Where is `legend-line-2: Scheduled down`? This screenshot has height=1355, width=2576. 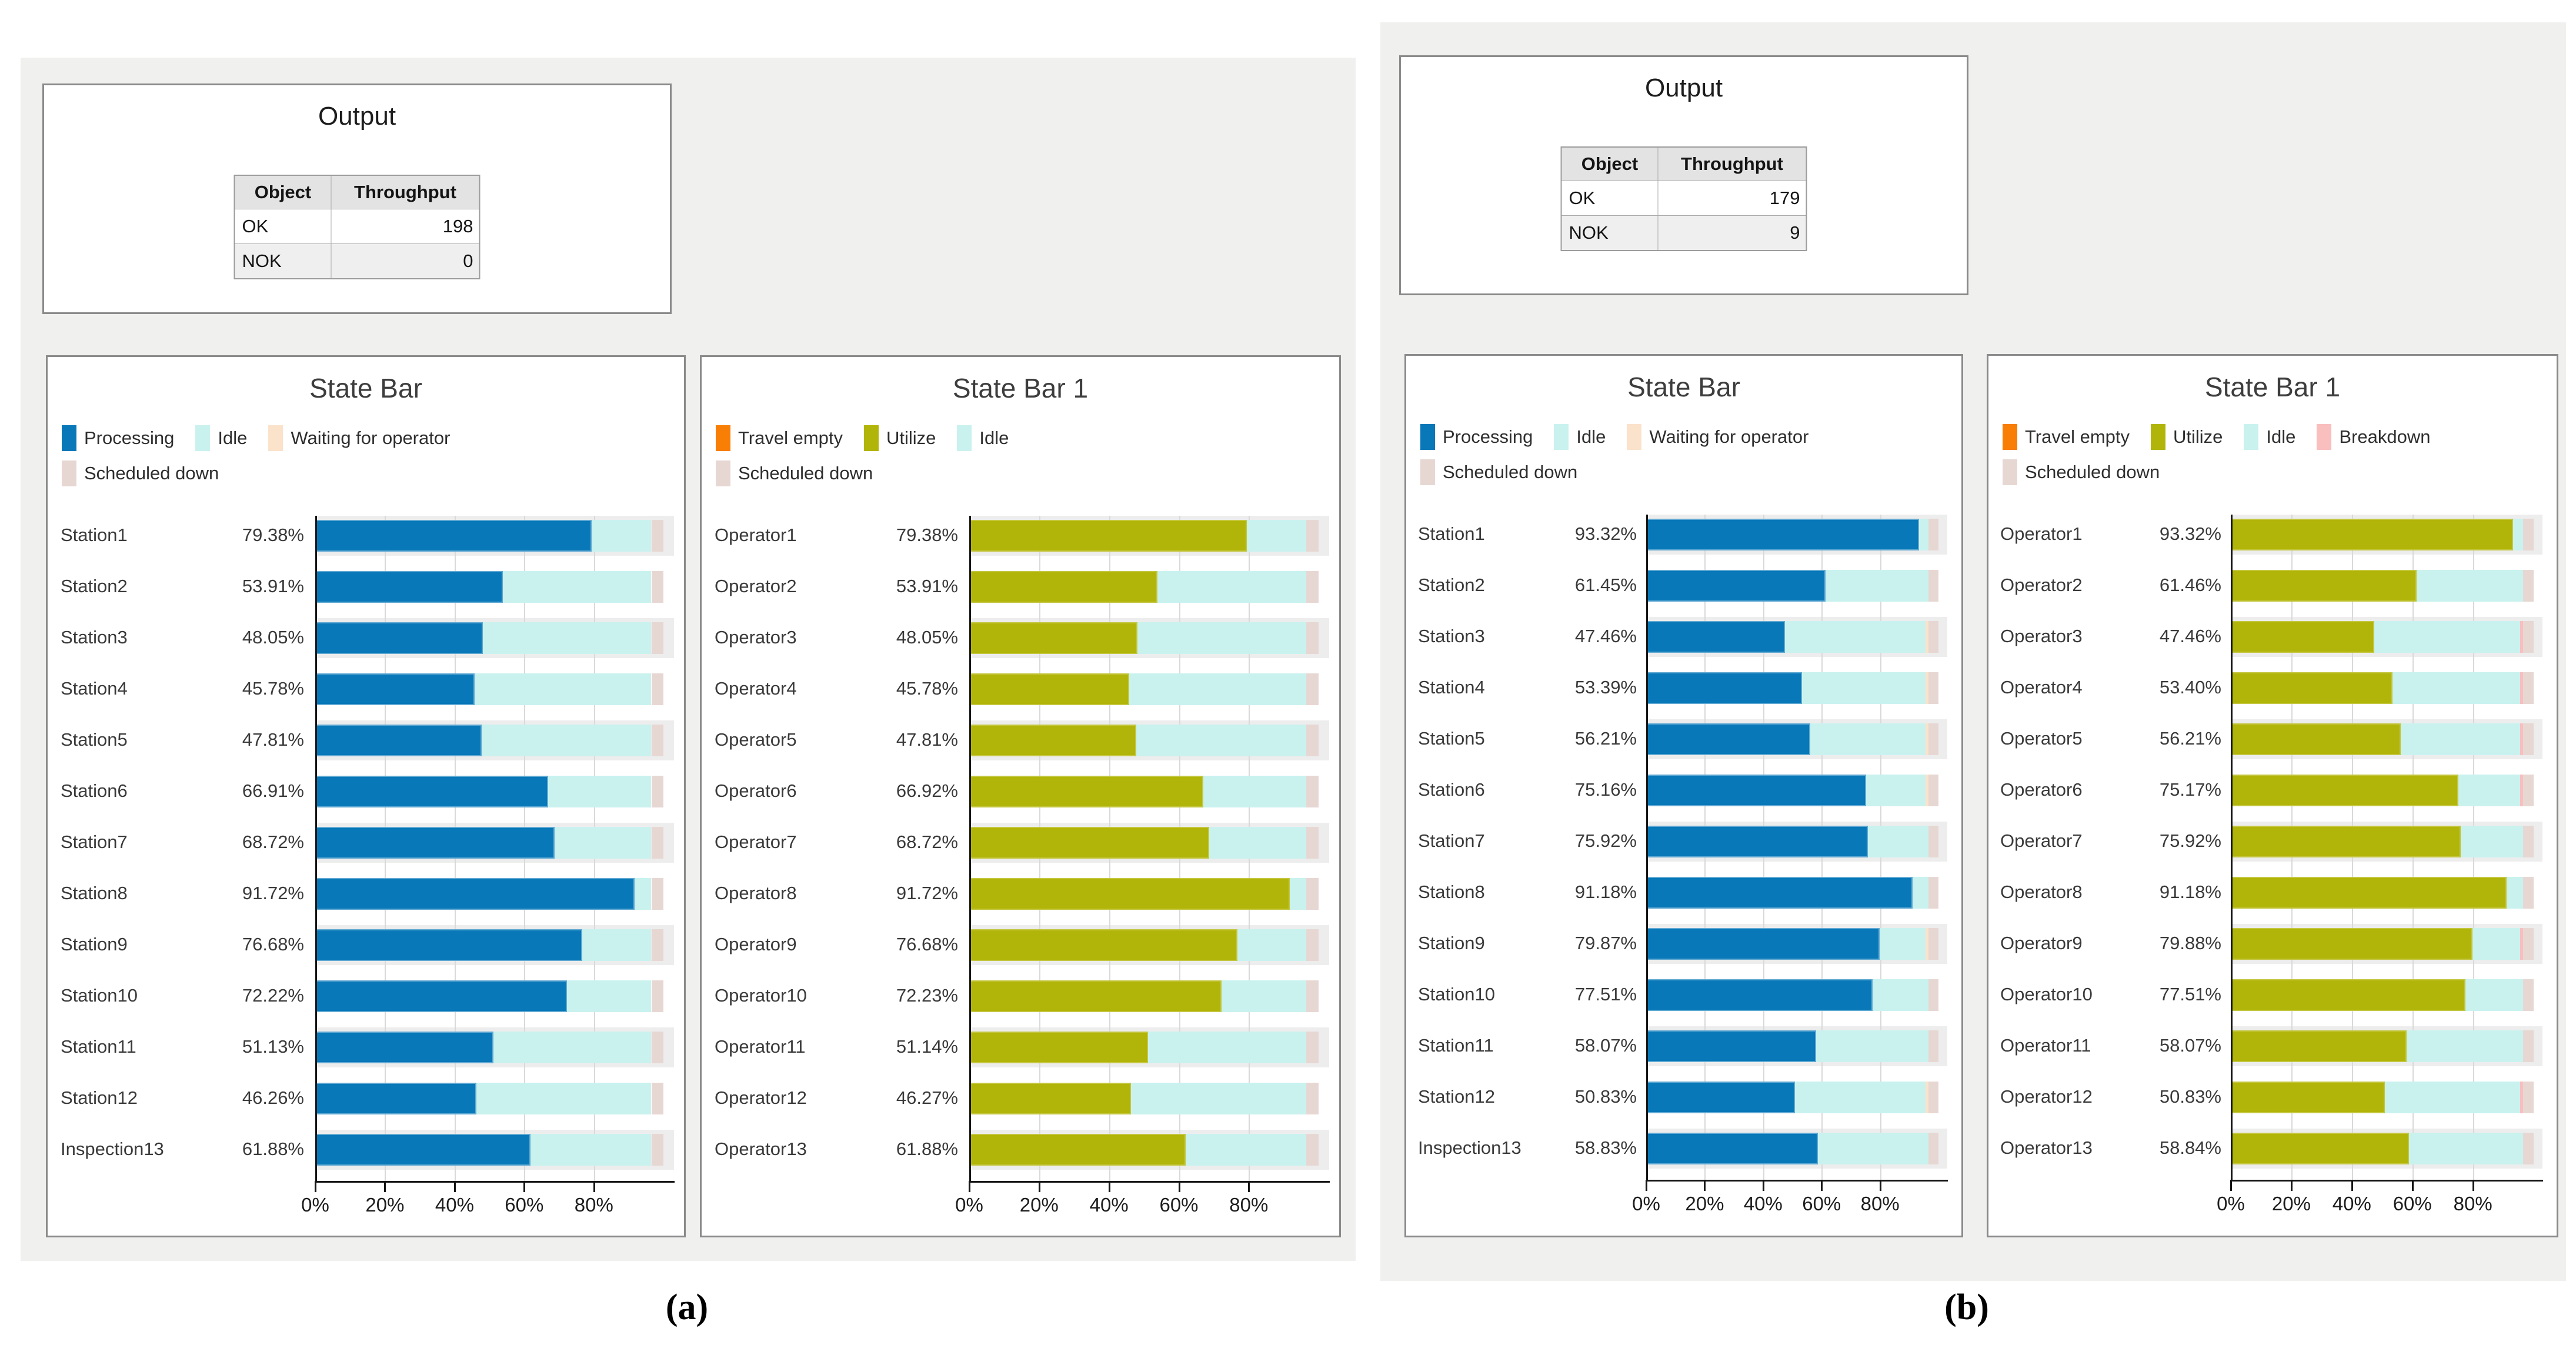
legend-line-2: Scheduled down is located at coordinates (2092, 472).